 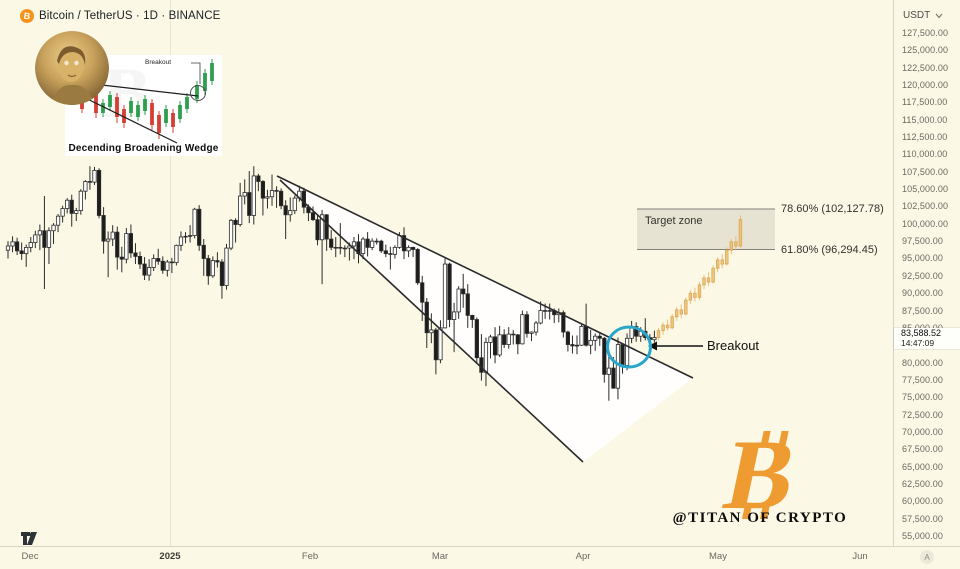 What do you see at coordinates (718, 556) in the screenshot?
I see `time-axis-label: May` at bounding box center [718, 556].